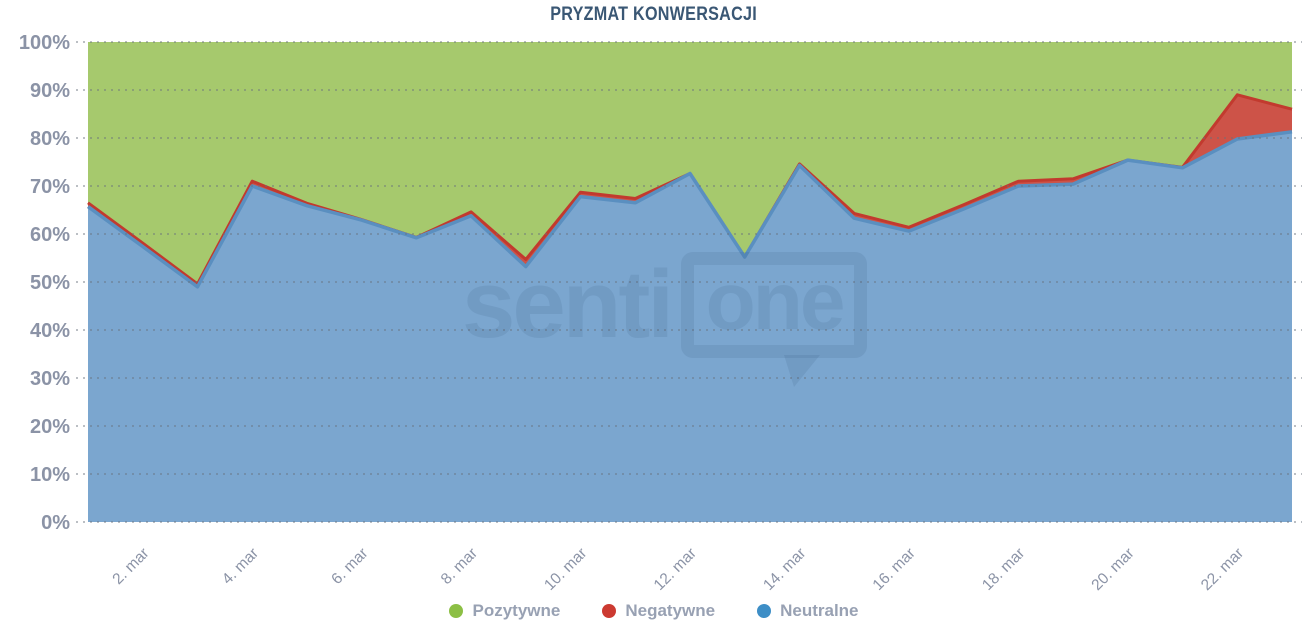 Image resolution: width=1308 pixels, height=640 pixels. What do you see at coordinates (50, 283) in the screenshot?
I see `y-axis-label: 50%` at bounding box center [50, 283].